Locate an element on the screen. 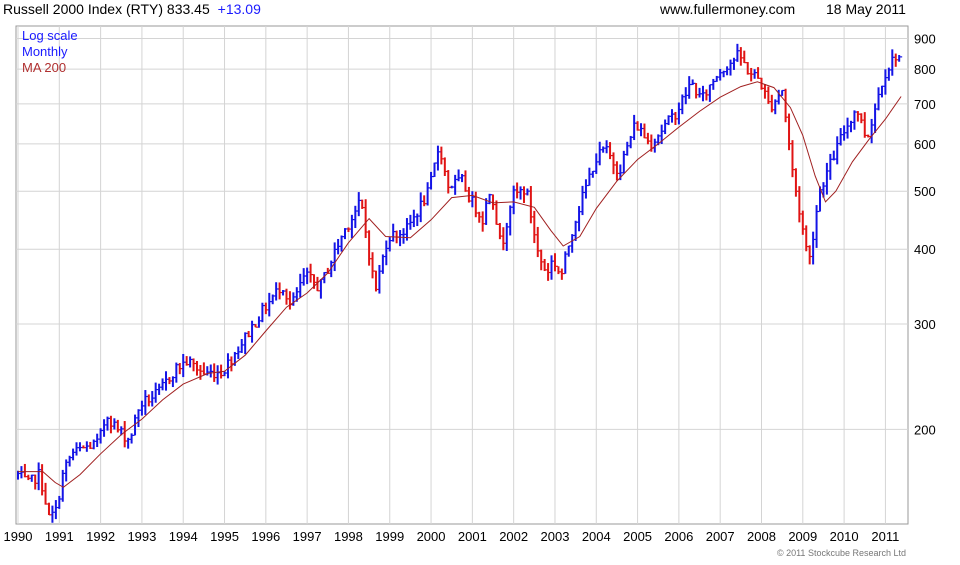 The image size is (960, 565). website-link: www.fullermoney.com is located at coordinates (727, 9).